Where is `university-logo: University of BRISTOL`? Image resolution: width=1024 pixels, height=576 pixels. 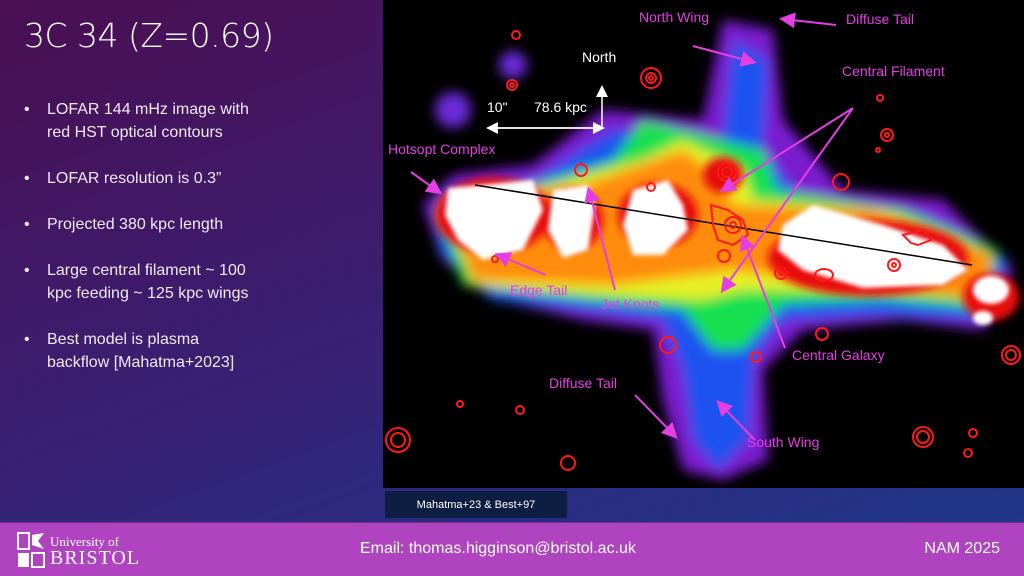 university-logo: University of BRISTOL is located at coordinates (78, 550).